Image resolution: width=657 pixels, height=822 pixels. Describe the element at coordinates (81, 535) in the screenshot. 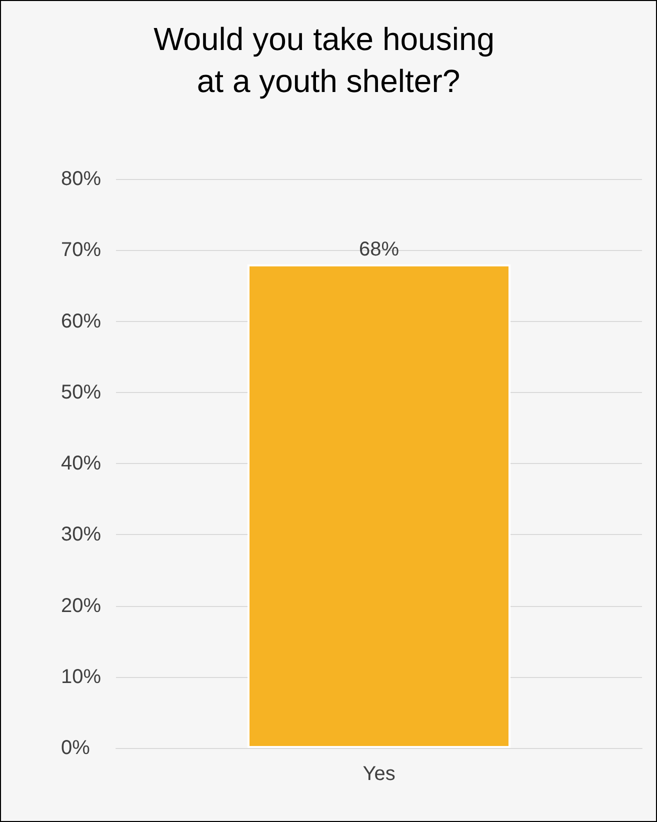

I see `y-tick-label: 30%` at that location.